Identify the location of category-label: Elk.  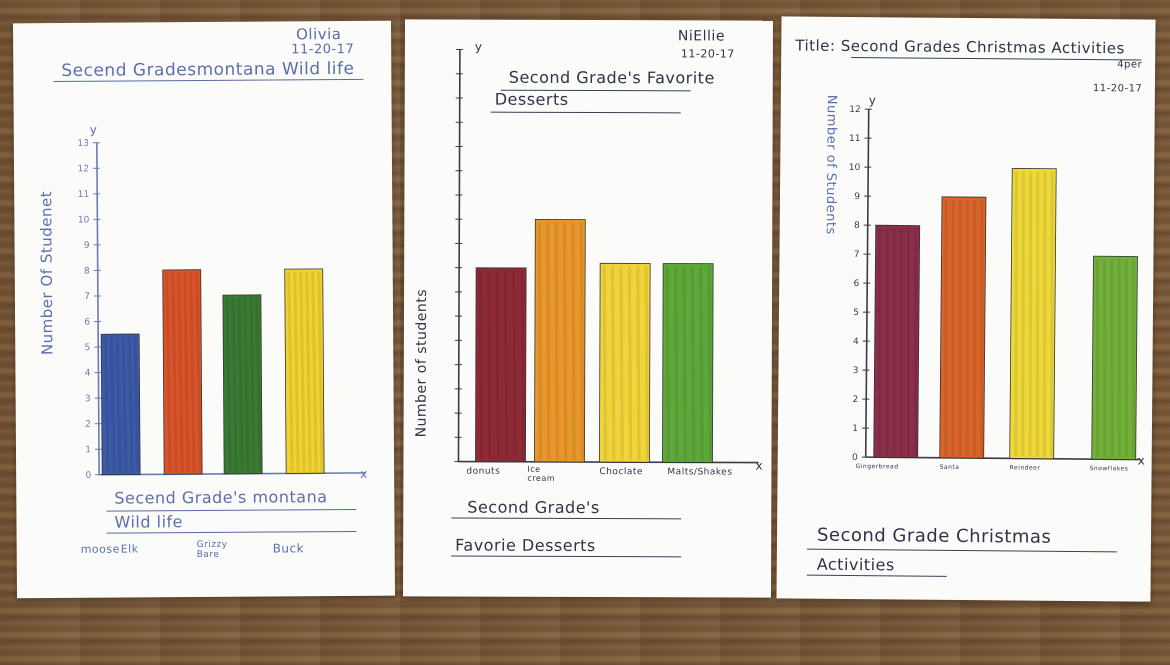
(129, 549).